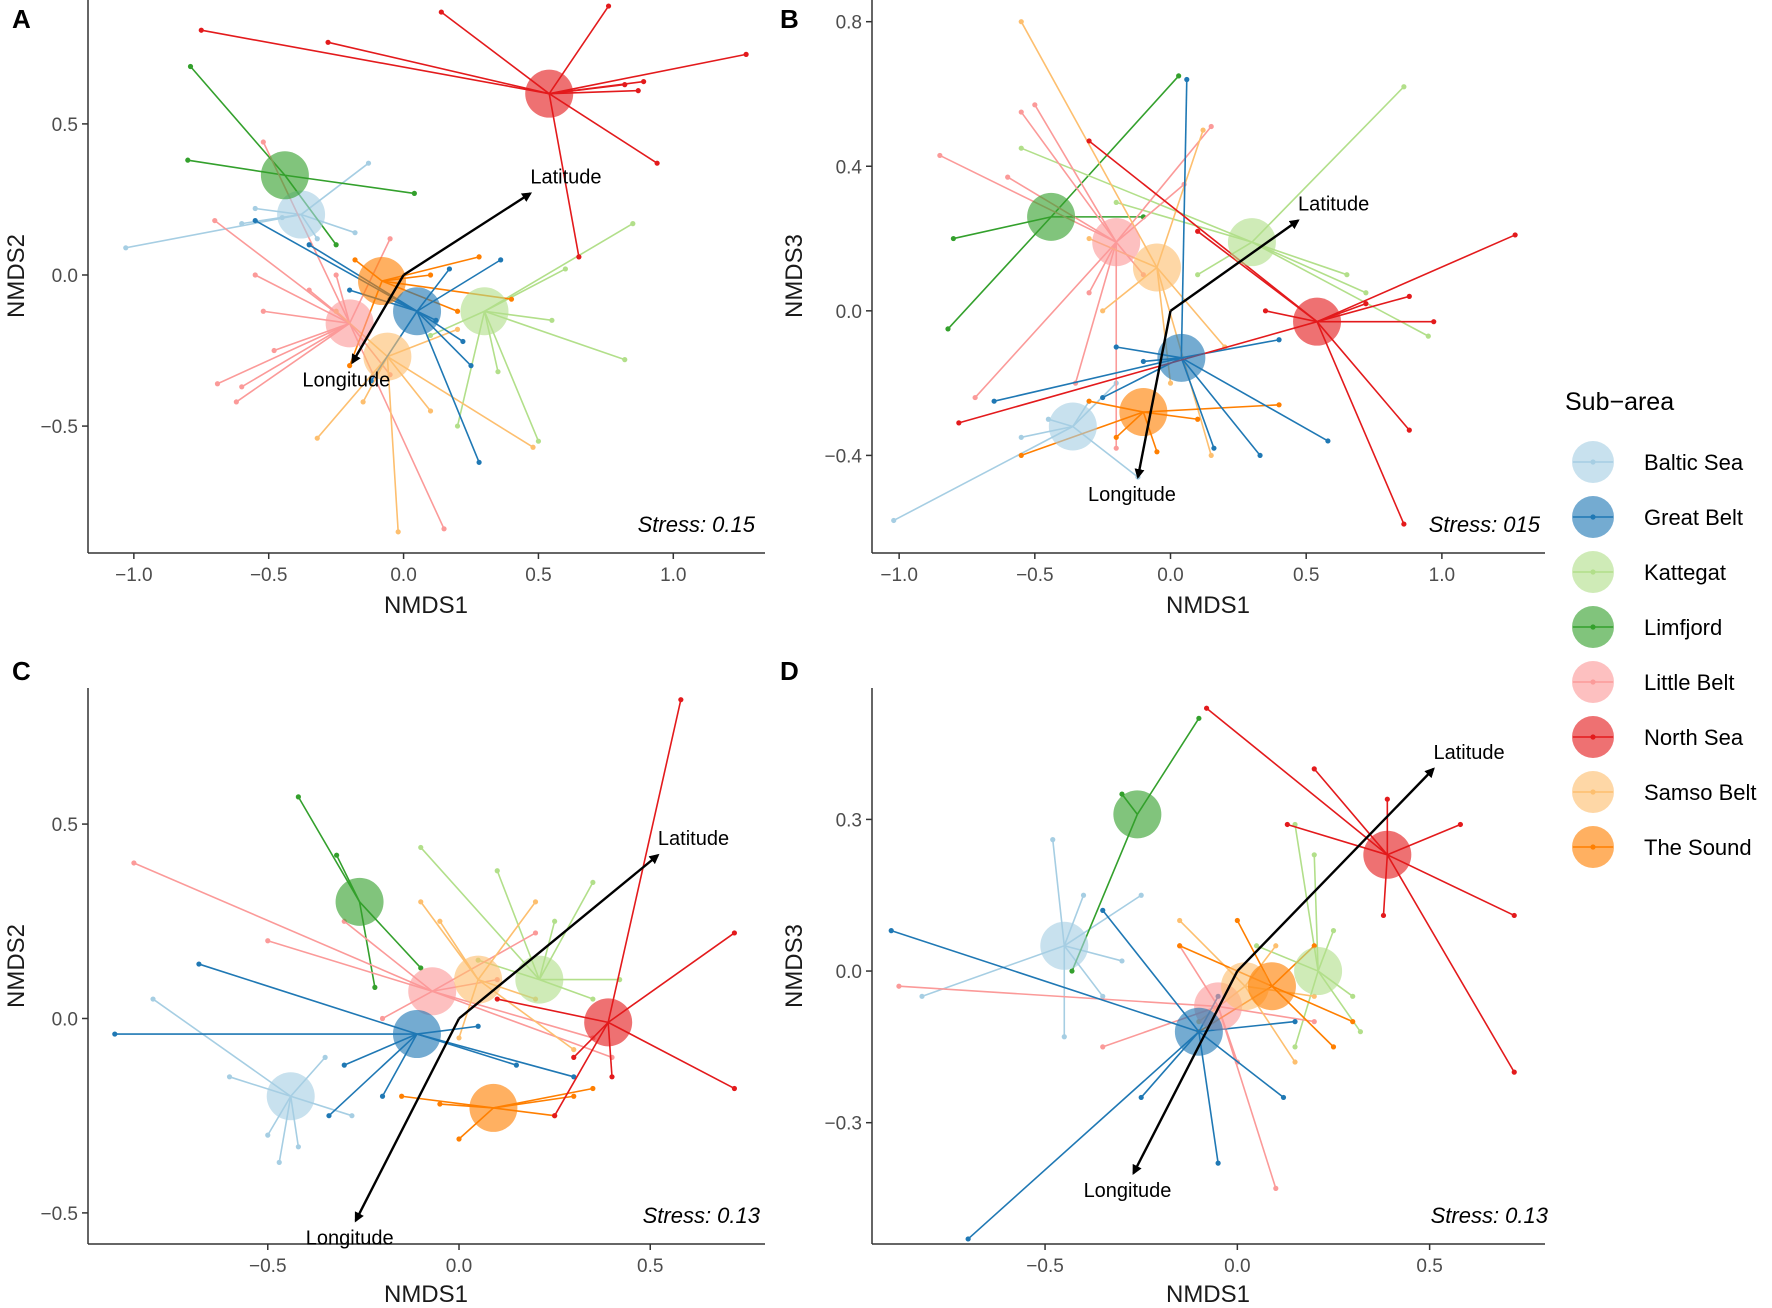  What do you see at coordinates (531, 332) in the screenshot?
I see `series-kattegat` at bounding box center [531, 332].